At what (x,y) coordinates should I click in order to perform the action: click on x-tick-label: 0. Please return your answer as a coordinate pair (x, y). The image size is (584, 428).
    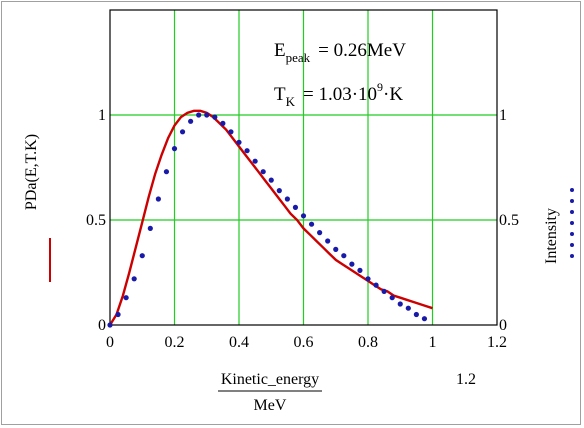
    Looking at the image, I should click on (110, 342).